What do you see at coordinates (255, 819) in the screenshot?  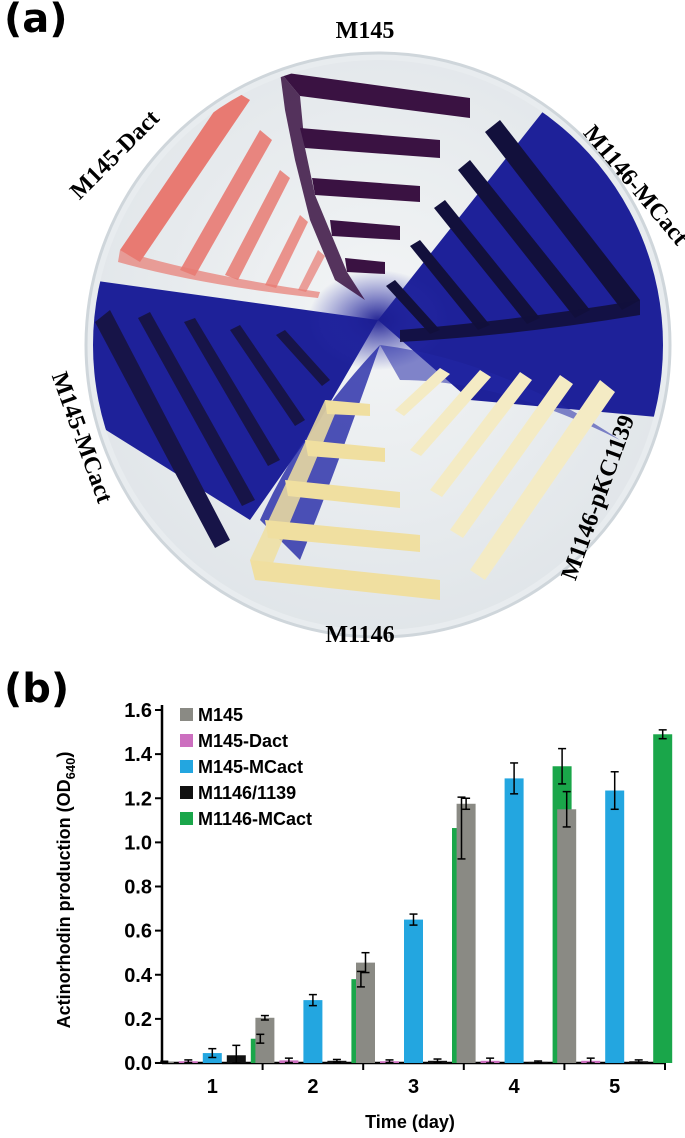 I see `legend-label: M1146-MCact` at bounding box center [255, 819].